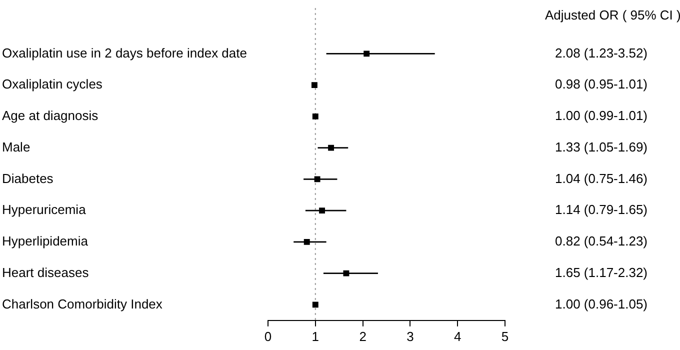 The image size is (680, 350). I want to click on x-tick-label: 5, so click(505, 336).